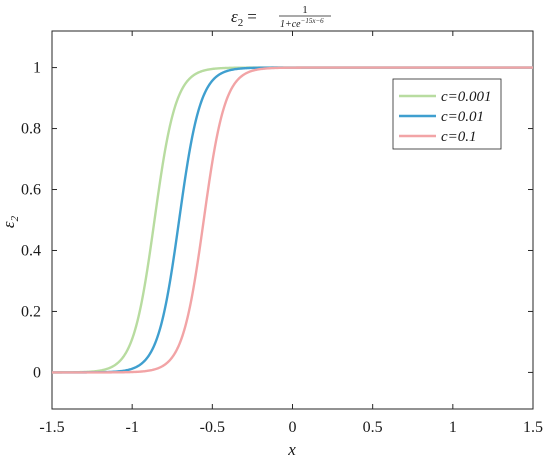  Describe the element at coordinates (51, 427) in the screenshot. I see `x-tick-label: -1.5` at that location.